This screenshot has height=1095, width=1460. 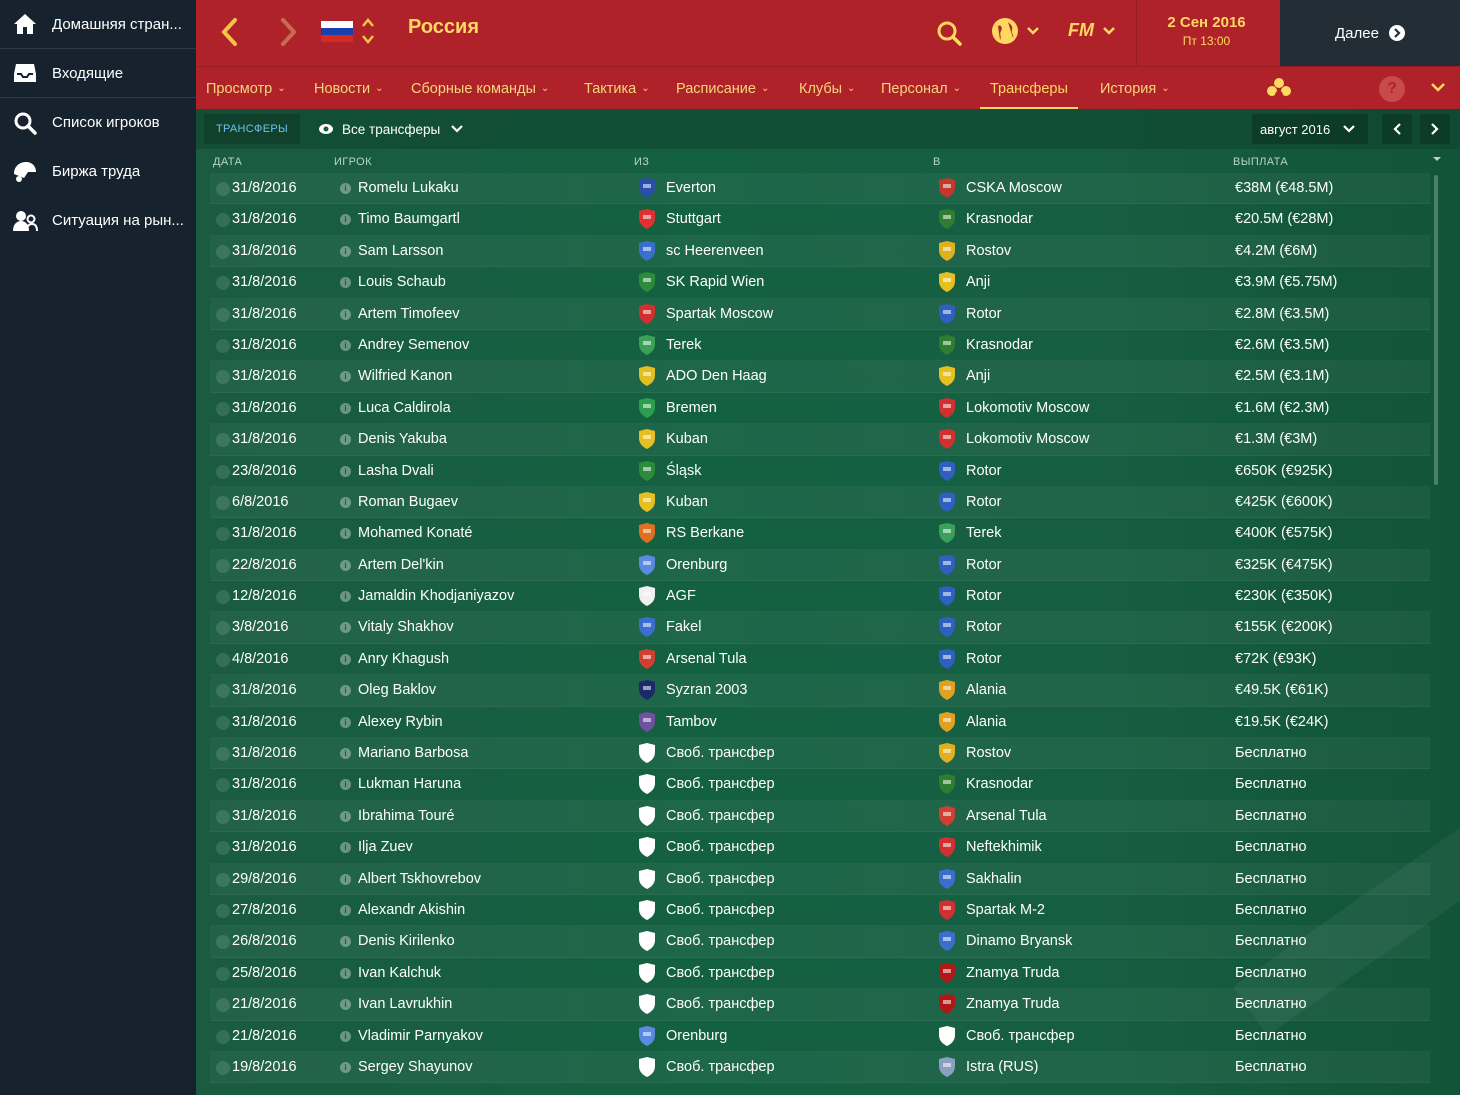 What do you see at coordinates (98, 122) in the screenshot?
I see `sidebar-item-player-search: Список игроков` at bounding box center [98, 122].